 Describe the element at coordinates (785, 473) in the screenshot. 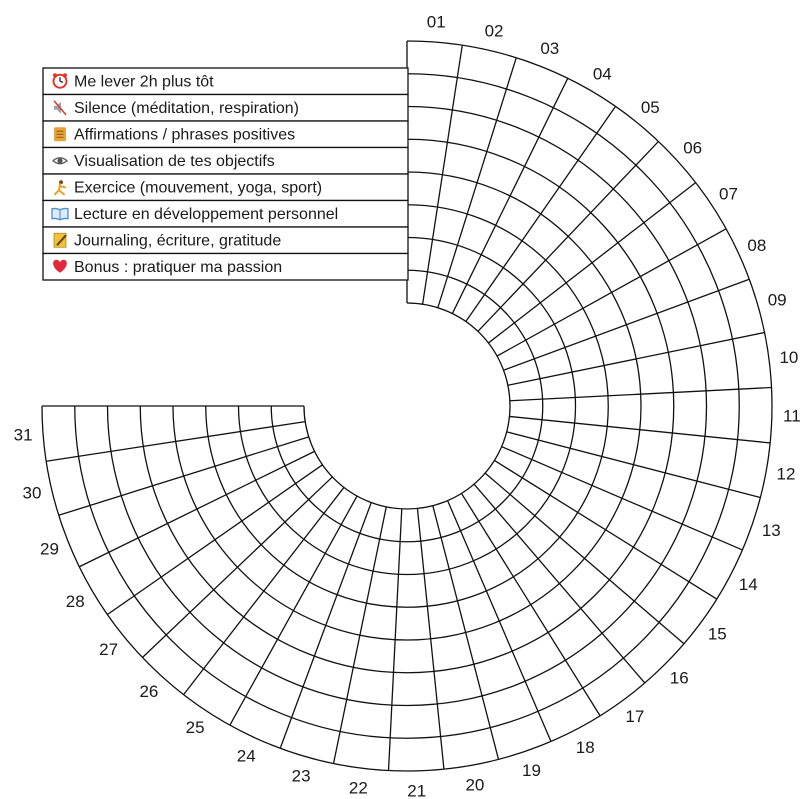

I see `day-label: 12` at that location.